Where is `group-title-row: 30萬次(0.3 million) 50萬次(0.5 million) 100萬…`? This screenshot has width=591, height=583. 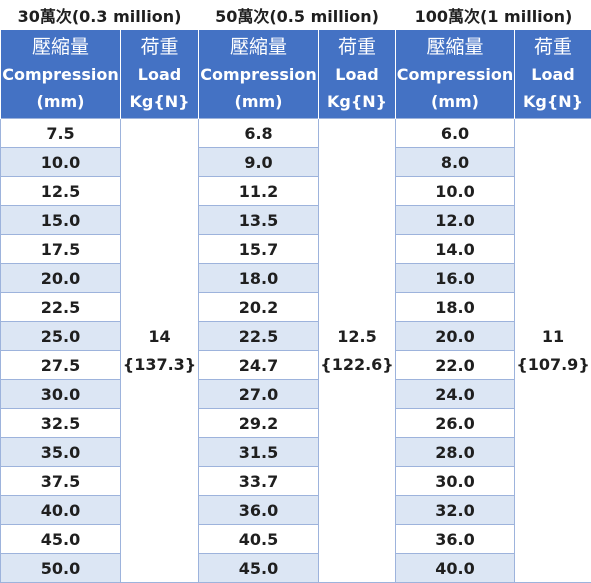
group-title-row: 30萬次(0.3 million) 50萬次(0.5 million) 100萬… is located at coordinates (296, 15).